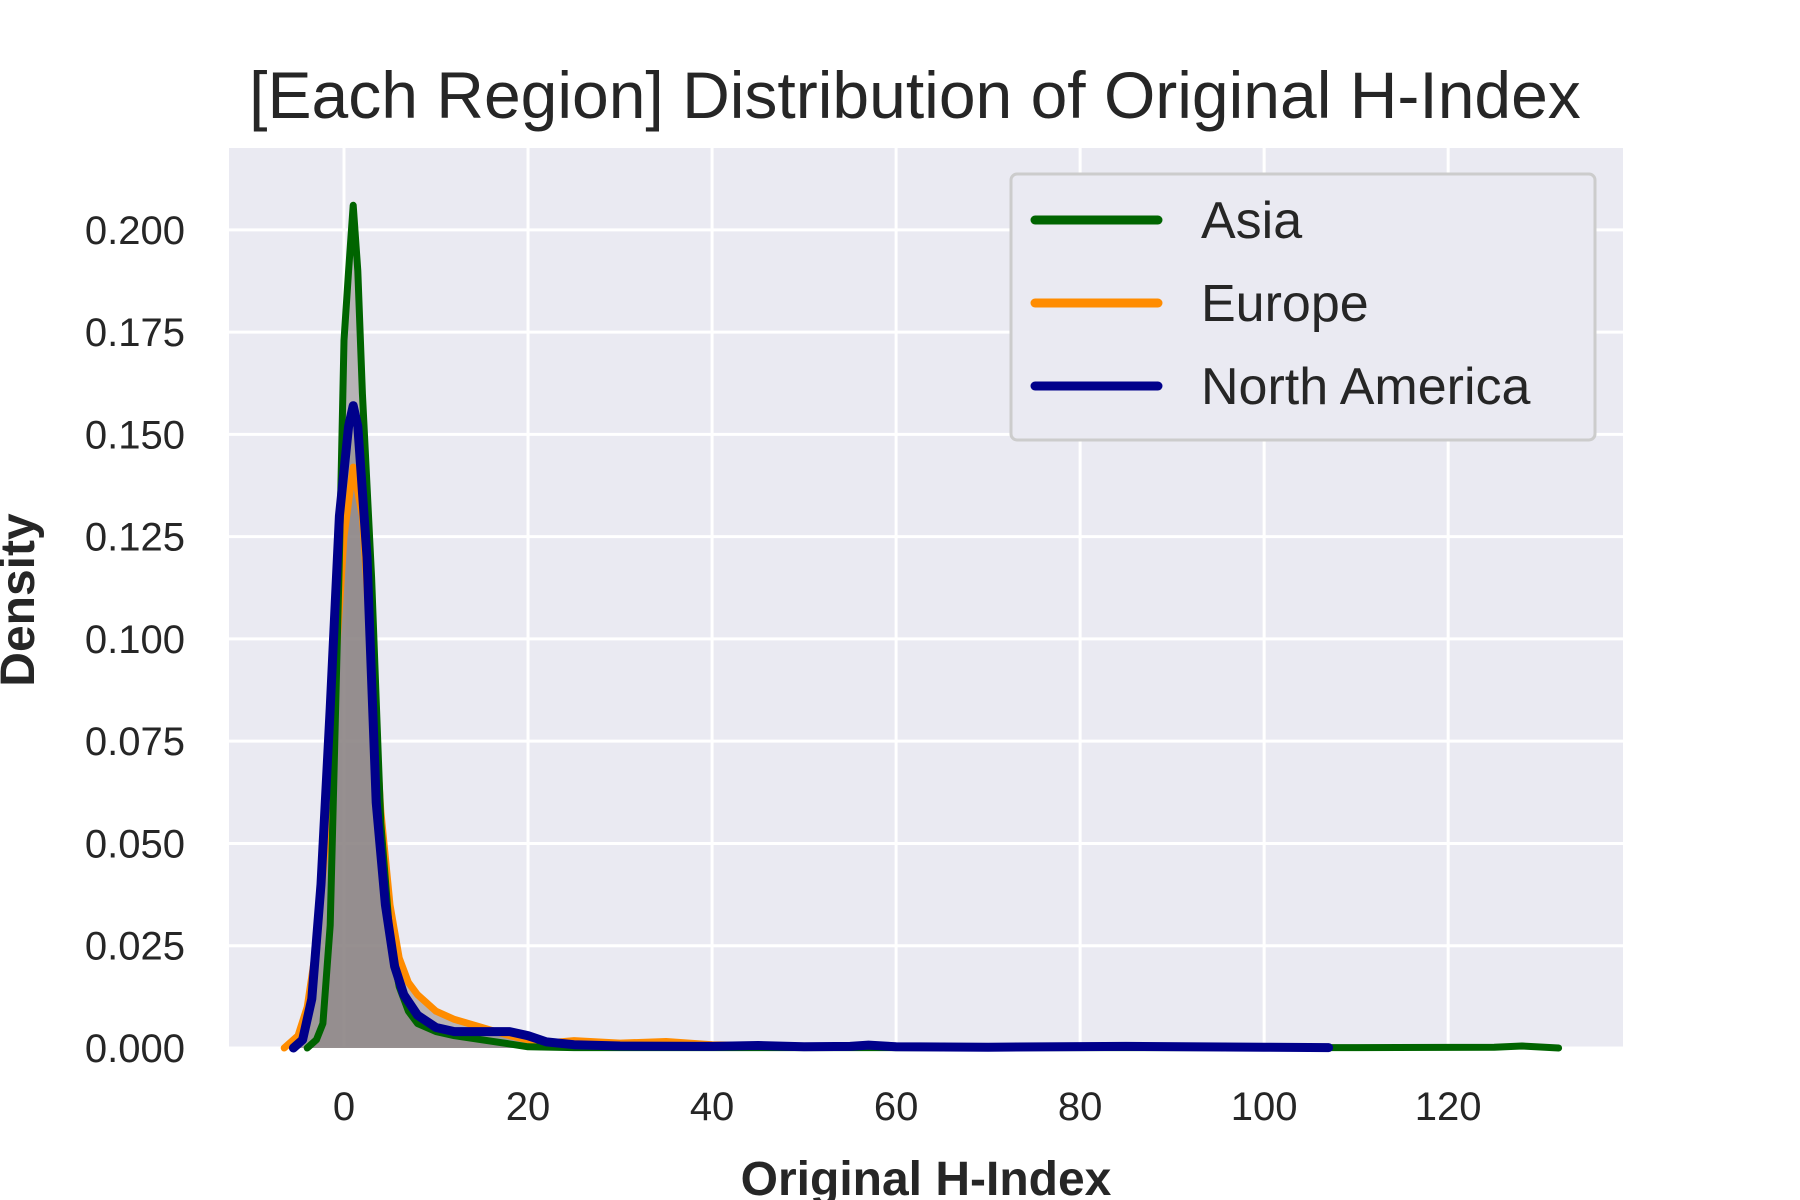  What do you see at coordinates (1285, 304) in the screenshot?
I see `legend-label: Europe` at bounding box center [1285, 304].